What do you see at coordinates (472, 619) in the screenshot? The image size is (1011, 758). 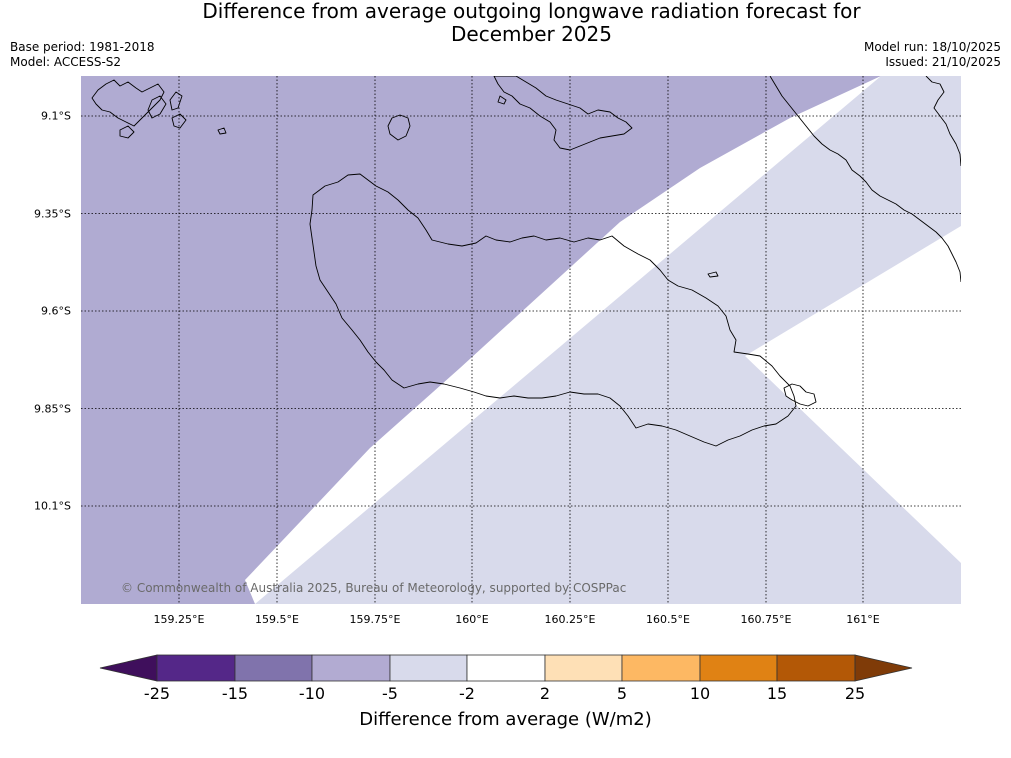 I see `lon-label: 160°E` at bounding box center [472, 619].